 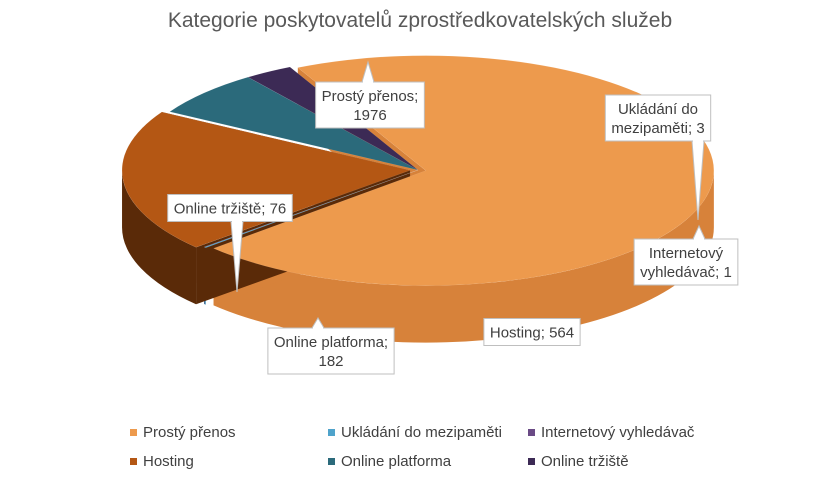 I want to click on data-label-5: Online tržiště; 76, so click(x=230, y=243).